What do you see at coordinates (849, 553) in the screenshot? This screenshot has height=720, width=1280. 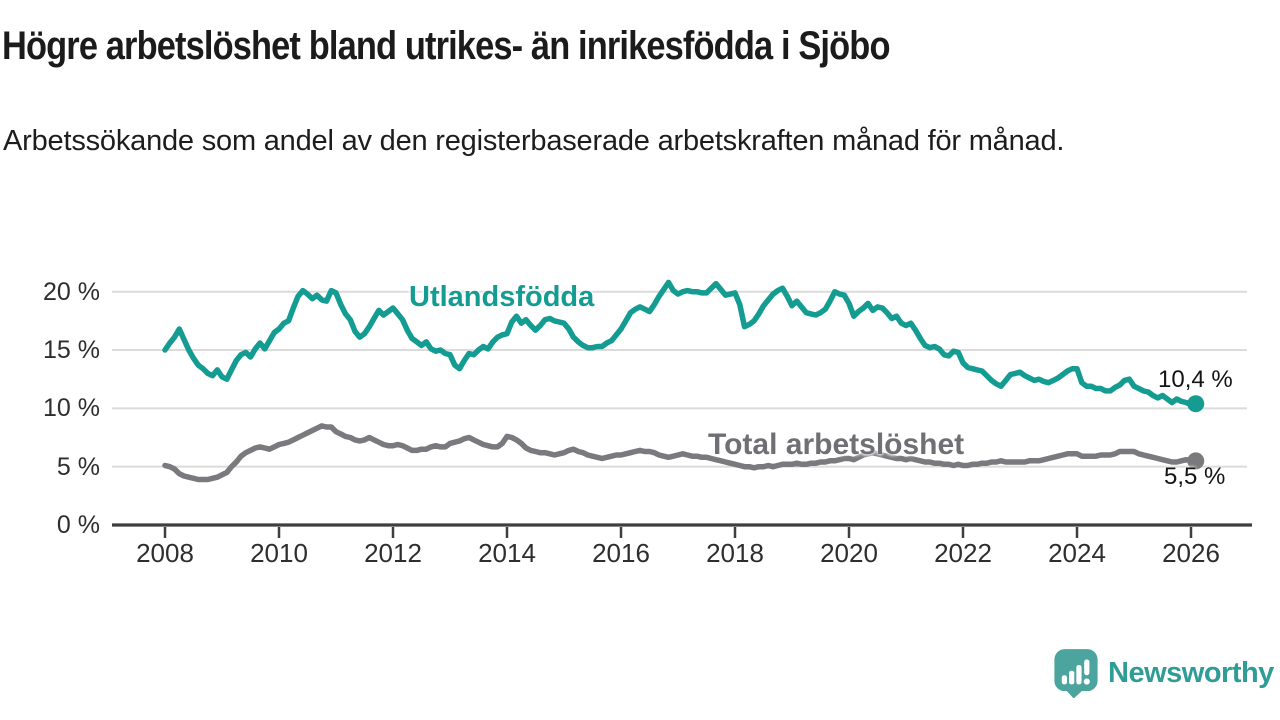 I see `x-axis-tick-label: 2020` at bounding box center [849, 553].